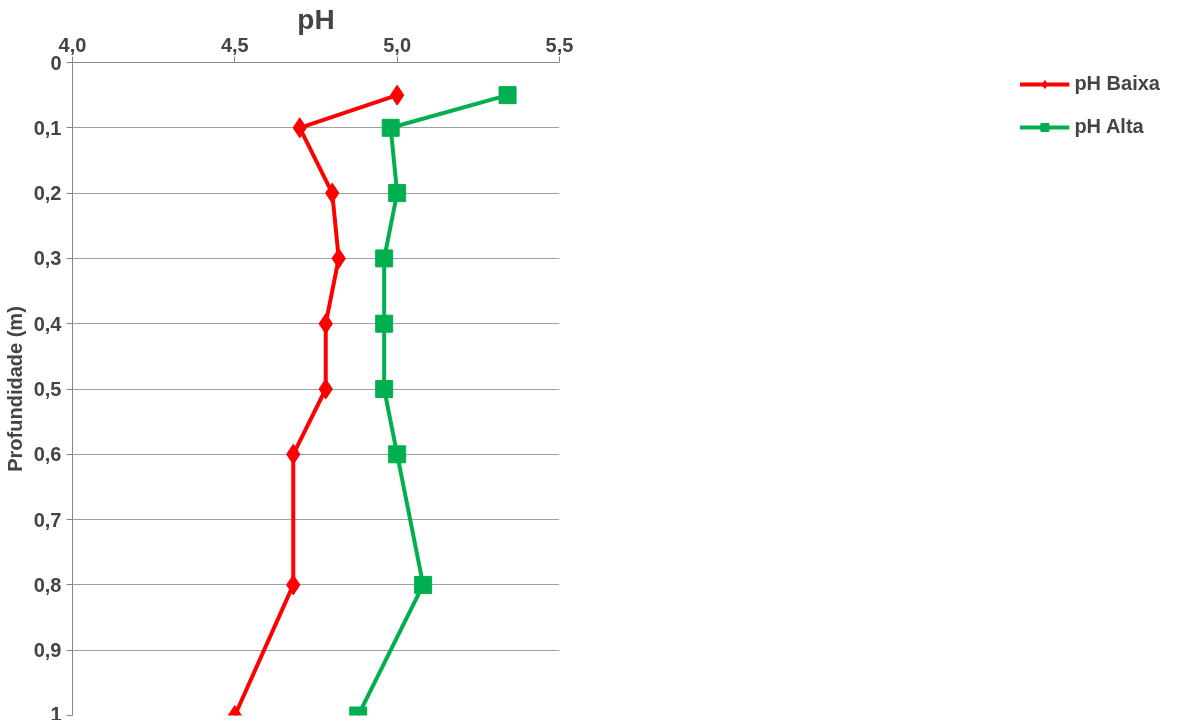 This screenshot has width=1179, height=726. What do you see at coordinates (48, 323) in the screenshot?
I see `y-tick-label: 0,4` at bounding box center [48, 323].